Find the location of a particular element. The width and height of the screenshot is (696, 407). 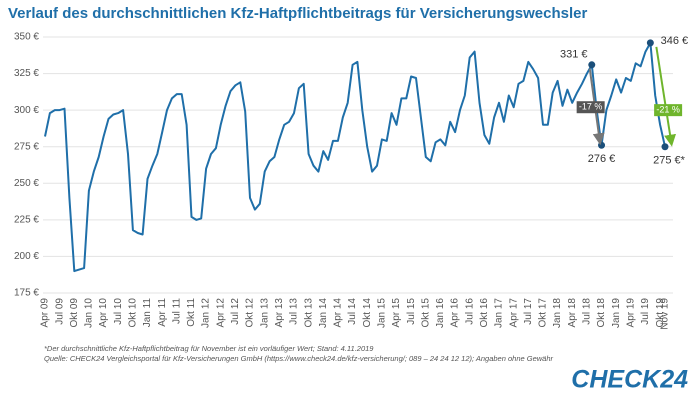

x-tick-label: Jul 13 is located at coordinates (294, 311).